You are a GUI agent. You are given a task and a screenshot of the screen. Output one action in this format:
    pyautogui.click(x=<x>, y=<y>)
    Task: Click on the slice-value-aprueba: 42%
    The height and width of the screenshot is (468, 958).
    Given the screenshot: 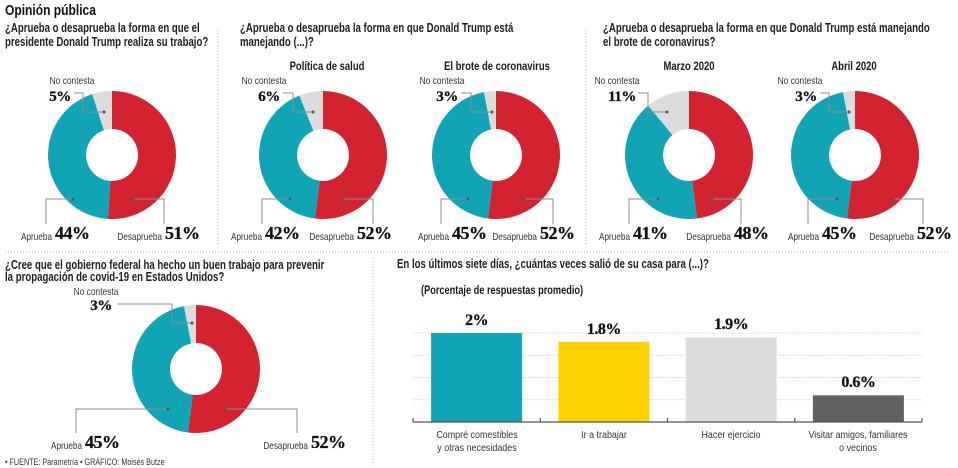 What is the action you would take?
    pyautogui.click(x=282, y=233)
    